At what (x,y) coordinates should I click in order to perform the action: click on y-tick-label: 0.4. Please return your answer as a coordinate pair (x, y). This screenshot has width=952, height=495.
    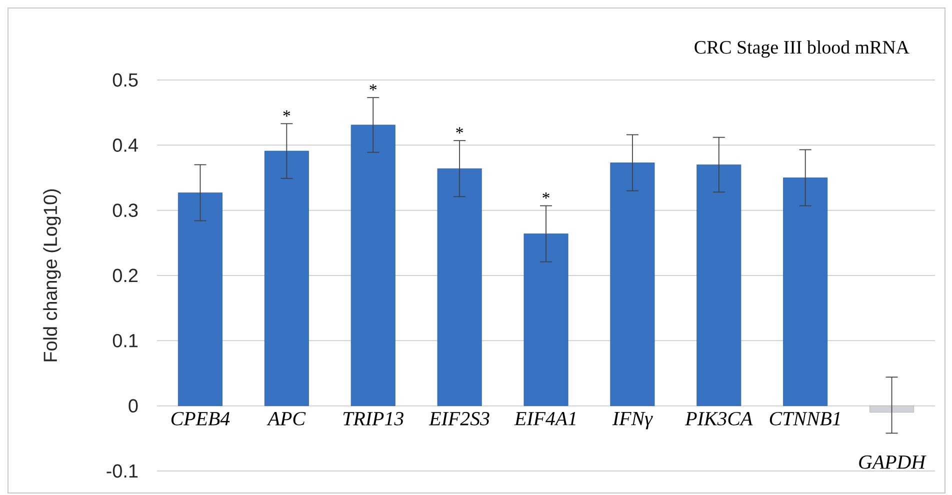
    Looking at the image, I should click on (125, 145).